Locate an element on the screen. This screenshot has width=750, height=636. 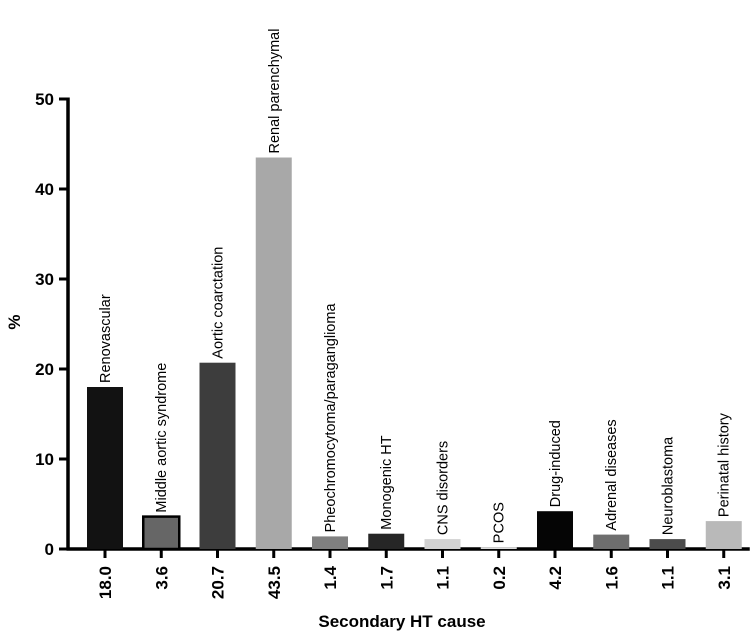
bar-pcos is located at coordinates (498, 548).